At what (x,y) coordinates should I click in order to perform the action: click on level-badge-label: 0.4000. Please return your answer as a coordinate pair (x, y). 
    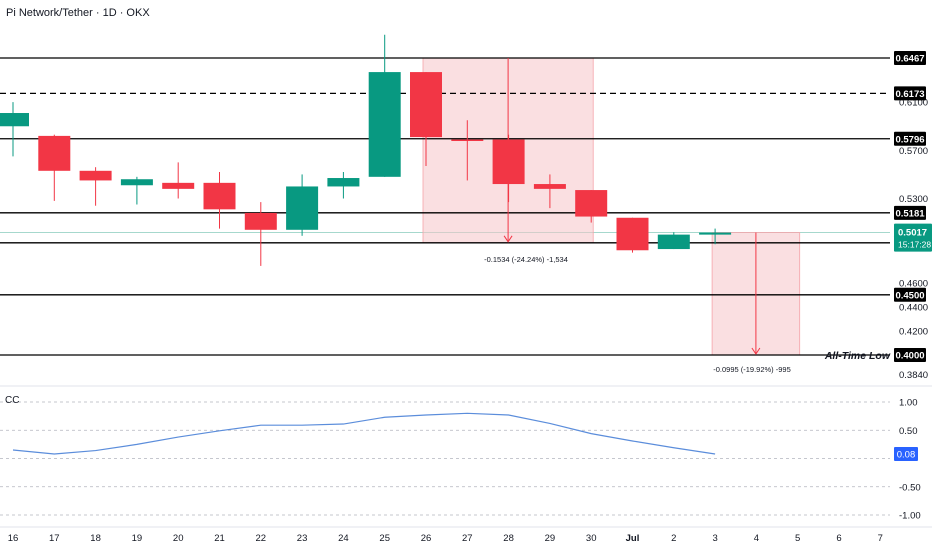
    Looking at the image, I should click on (909, 356).